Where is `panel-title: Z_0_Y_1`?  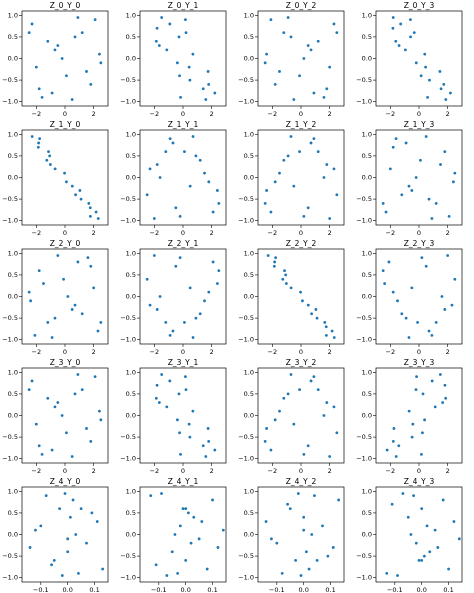 panel-title: Z_0_Y_1 is located at coordinates (183, 5).